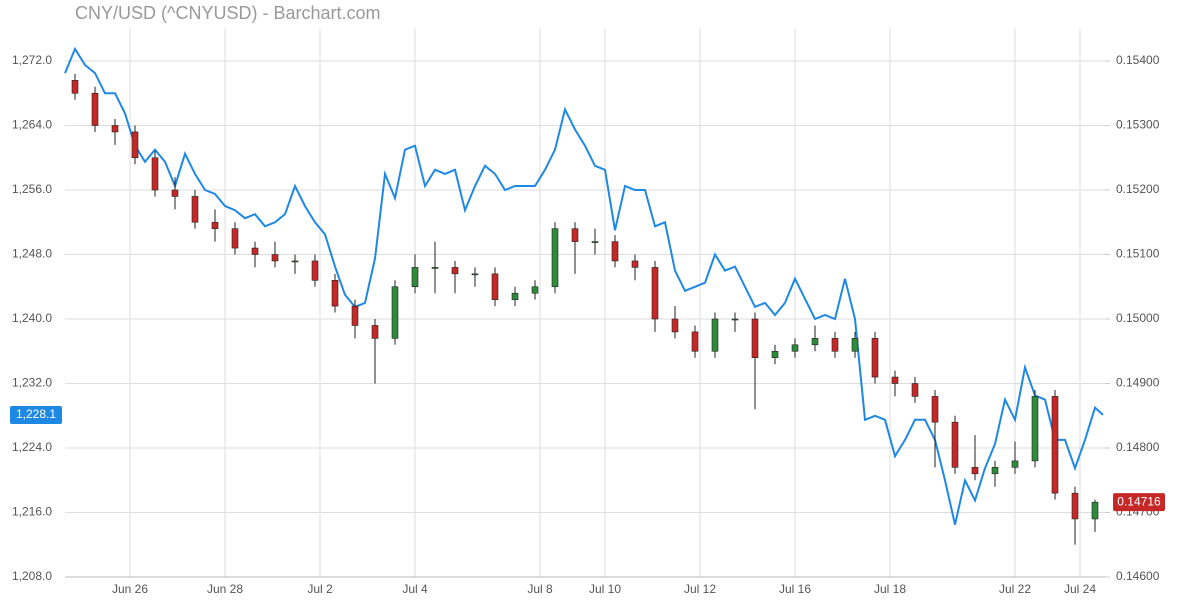 The image size is (1196, 602). Describe the element at coordinates (605, 589) in the screenshot. I see `x-tick-label: Jul 10` at that location.